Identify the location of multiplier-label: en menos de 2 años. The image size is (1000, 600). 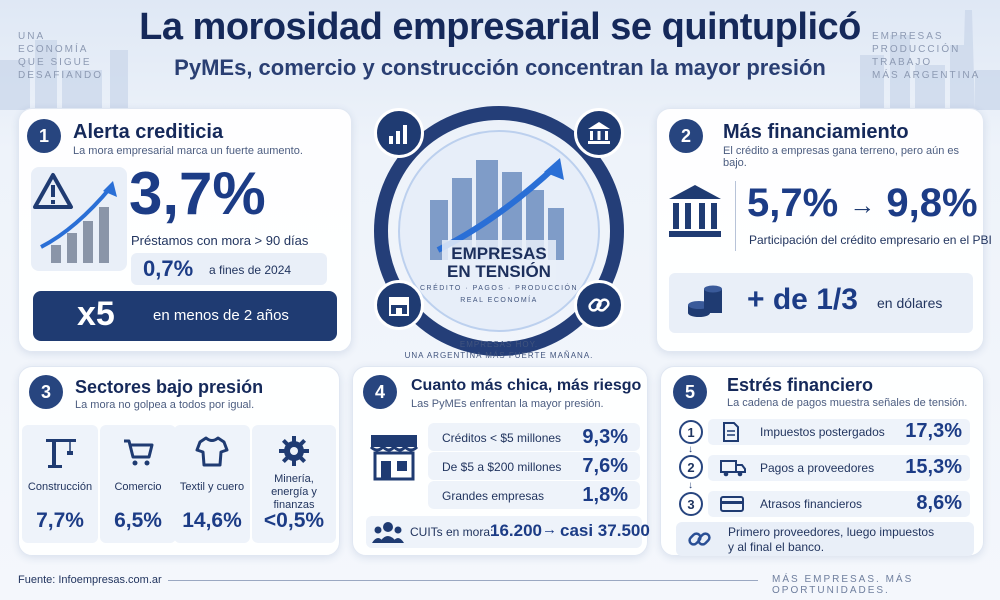
(221, 315).